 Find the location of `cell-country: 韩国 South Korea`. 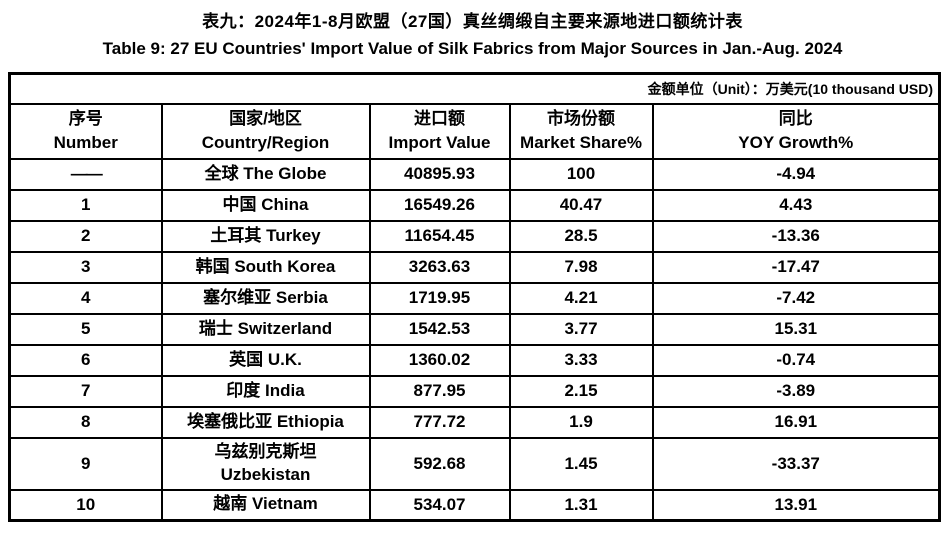

cell-country: 韩国 South Korea is located at coordinates (265, 267).